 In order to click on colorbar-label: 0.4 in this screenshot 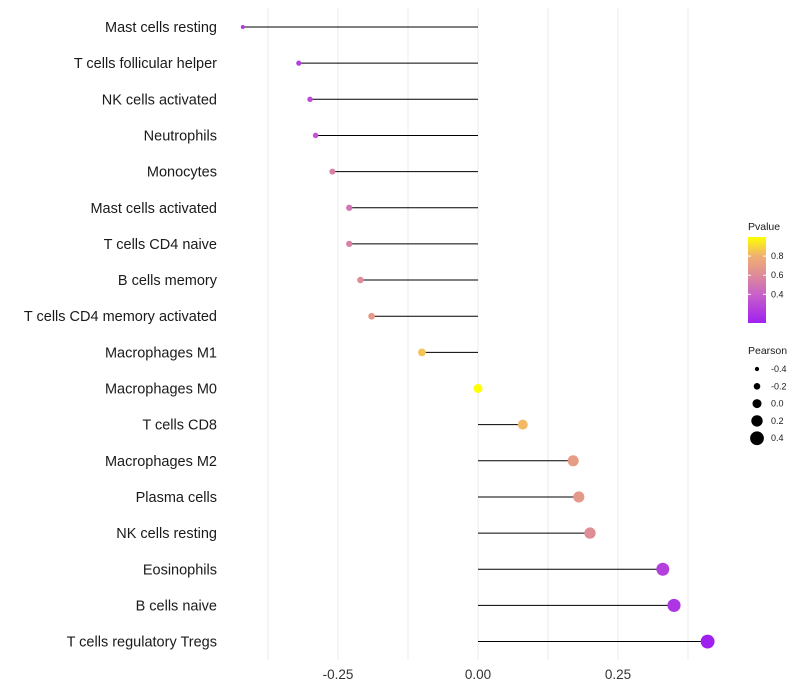, I will do `click(777, 294)`.